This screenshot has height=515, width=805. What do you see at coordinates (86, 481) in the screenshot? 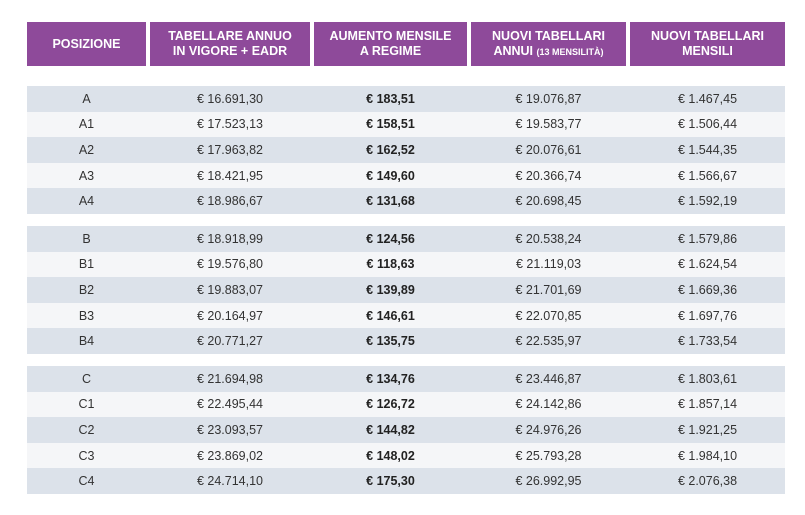
I see `cell-posizione: C4` at bounding box center [86, 481].